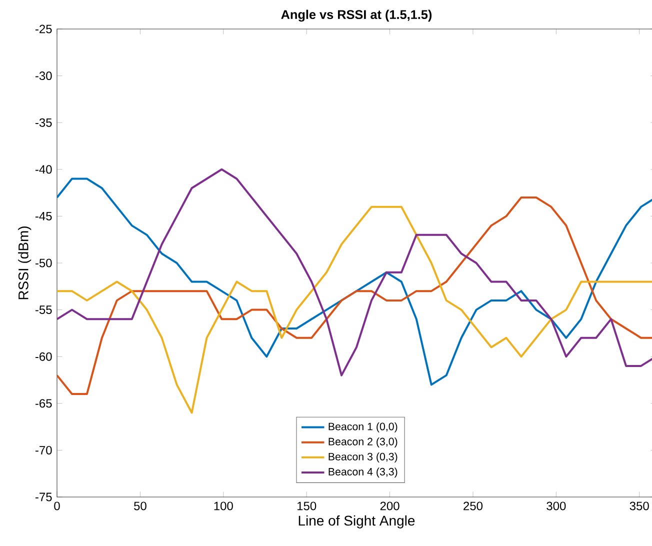  I want to click on y-tick-label: -65, so click(43, 403).